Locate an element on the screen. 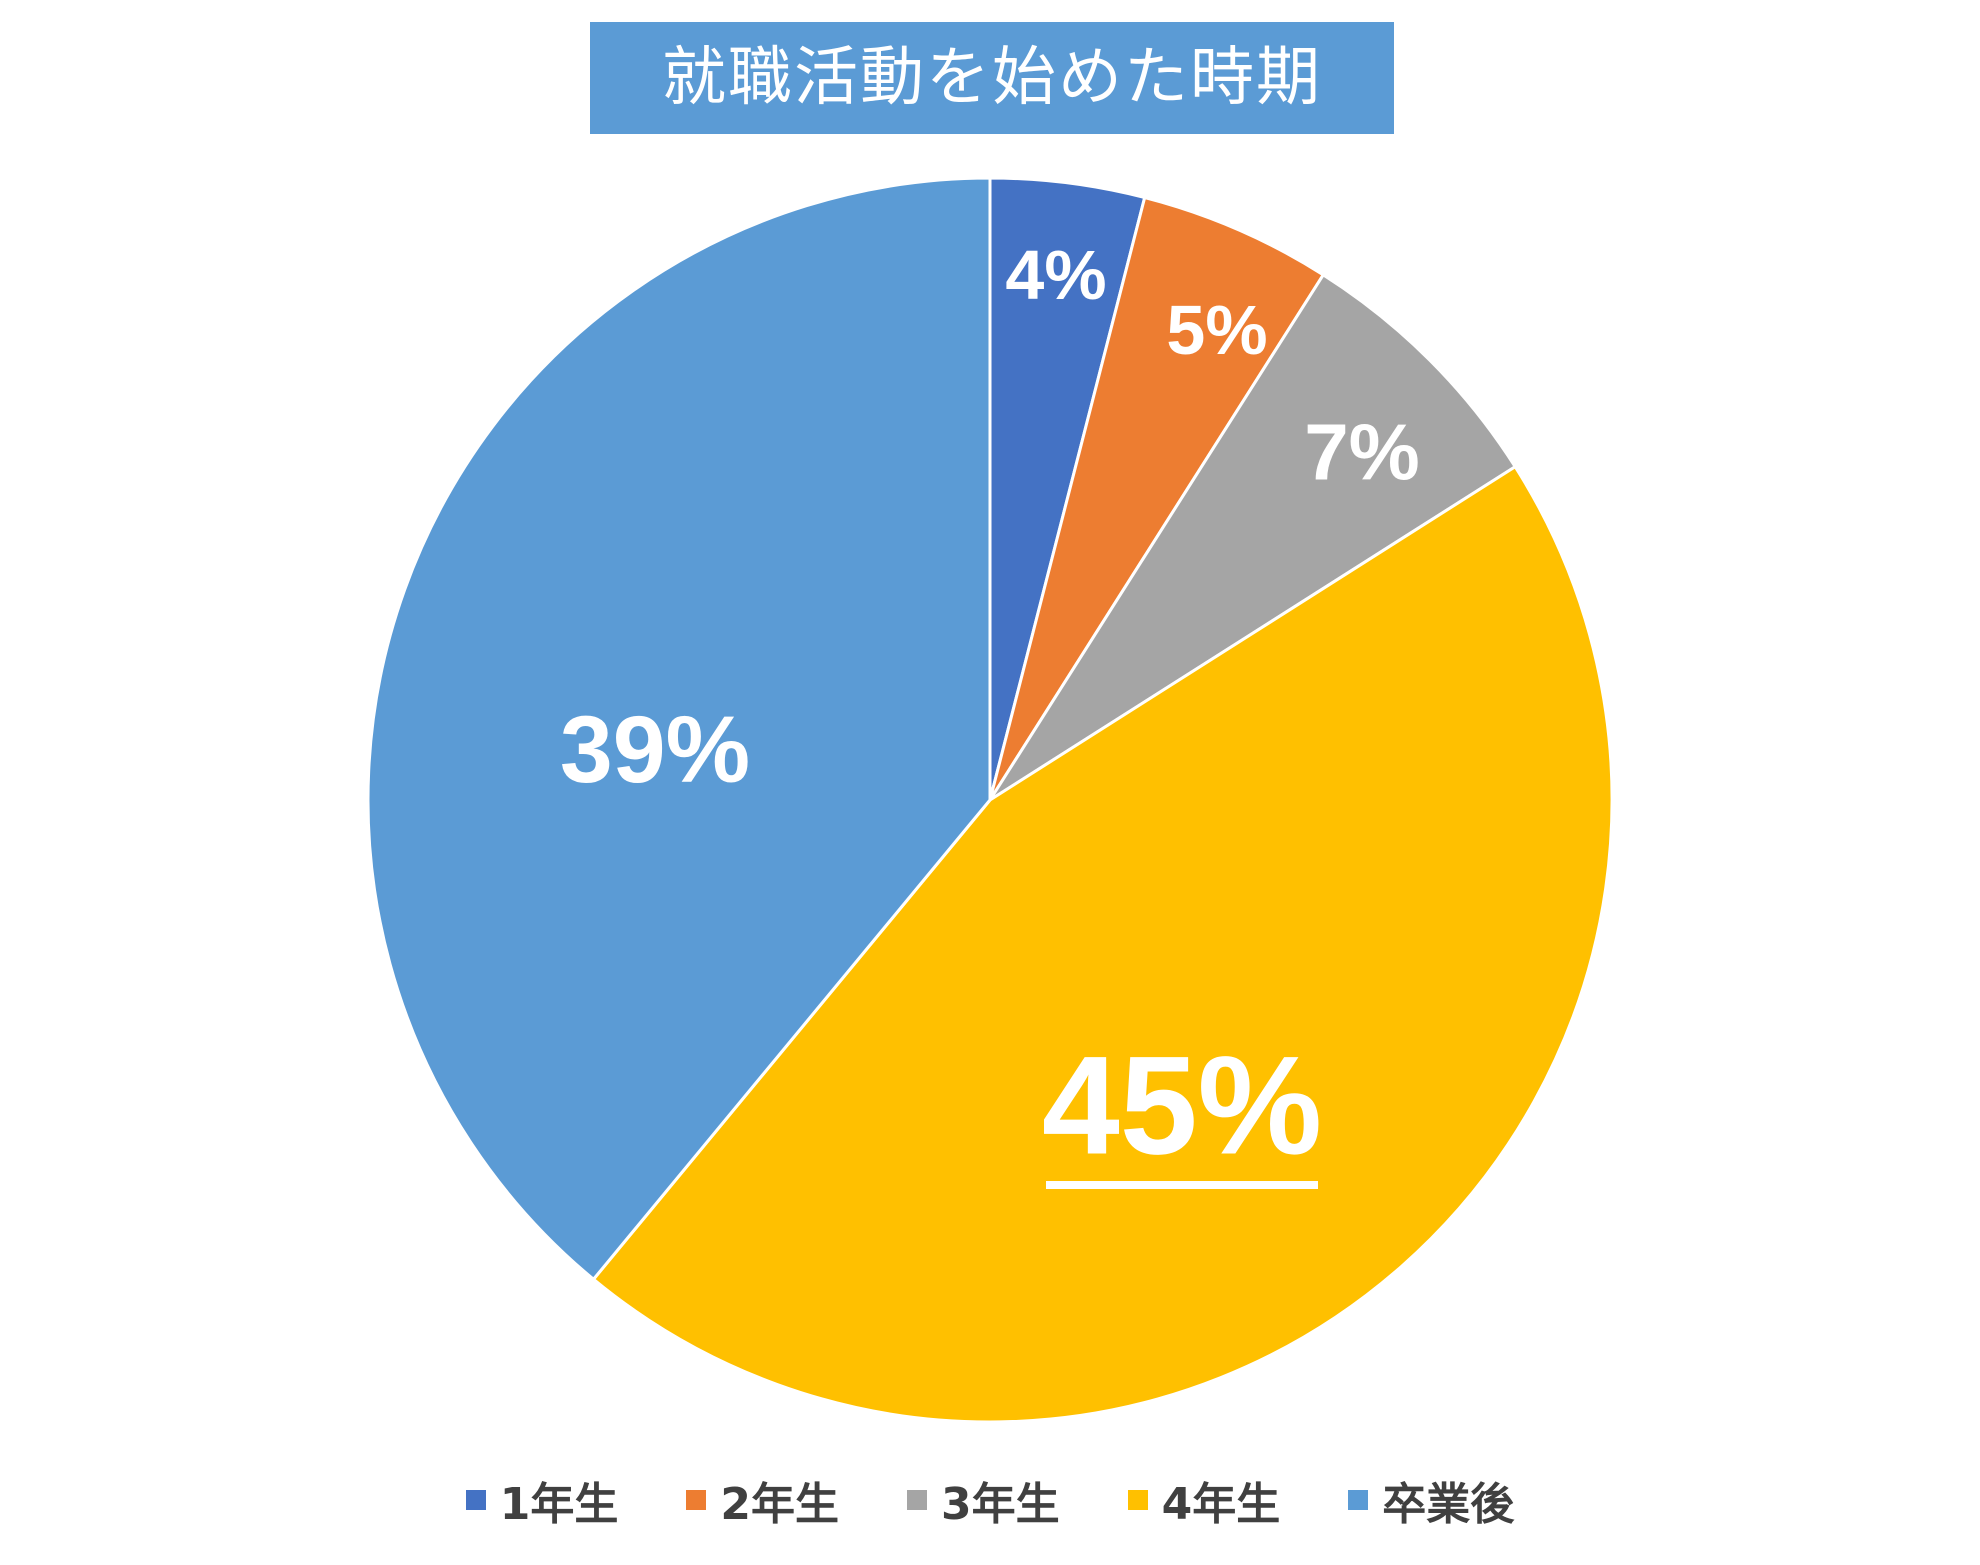  legend-label: 卒業後 is located at coordinates (1448, 1504).